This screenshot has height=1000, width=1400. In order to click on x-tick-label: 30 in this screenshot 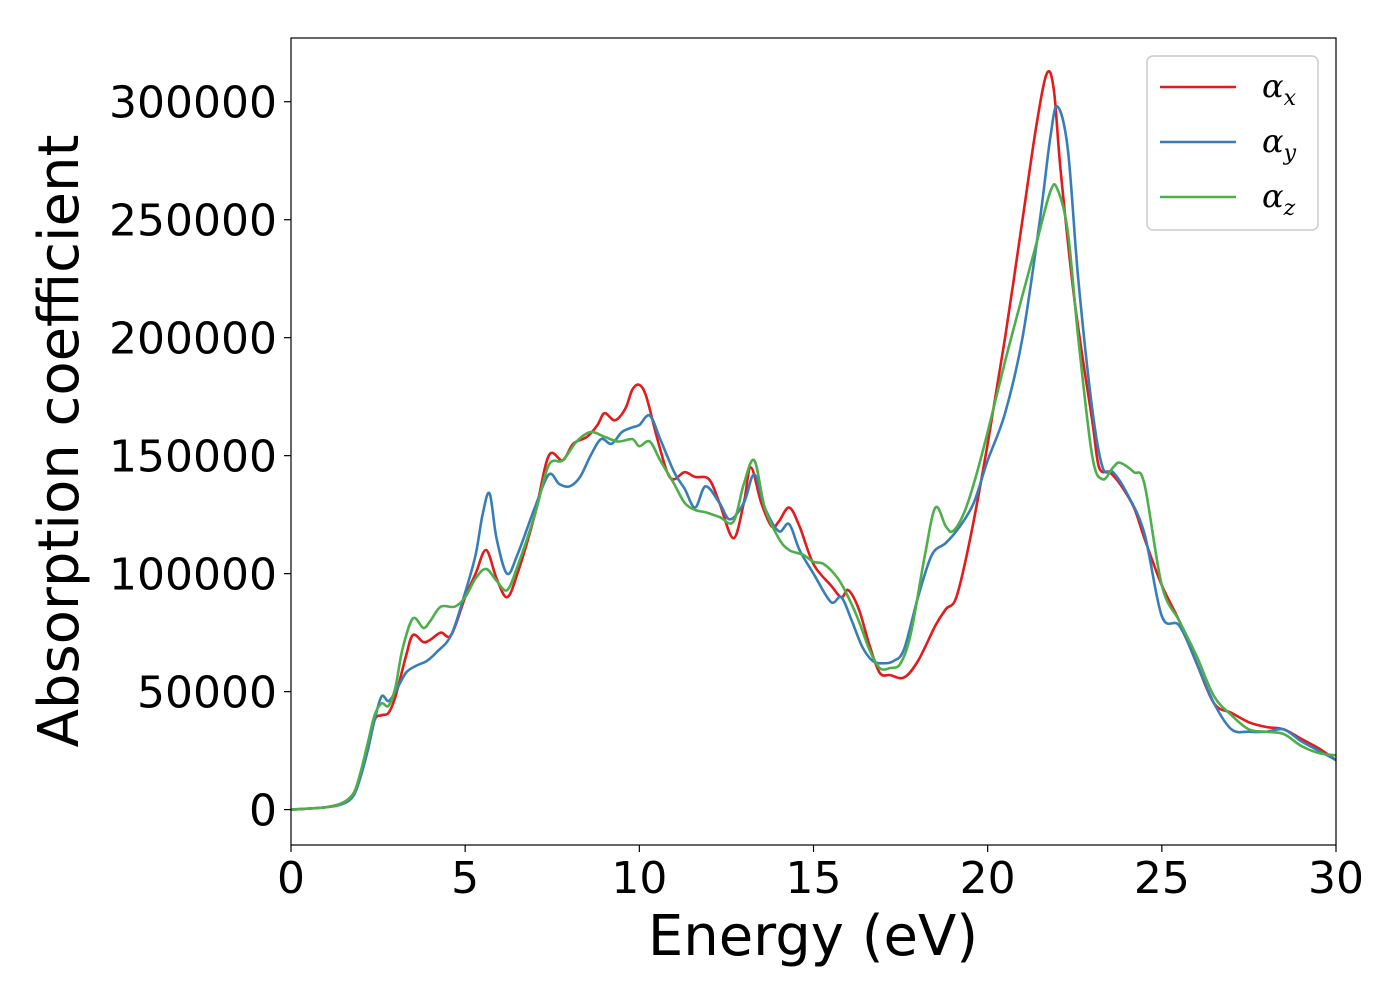, I will do `click(1336, 878)`.